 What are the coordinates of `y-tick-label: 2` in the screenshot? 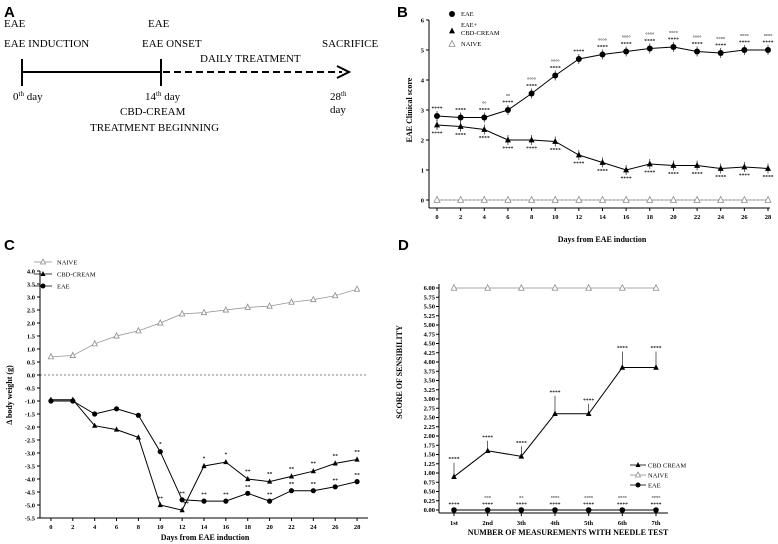 It's located at (422, 141).